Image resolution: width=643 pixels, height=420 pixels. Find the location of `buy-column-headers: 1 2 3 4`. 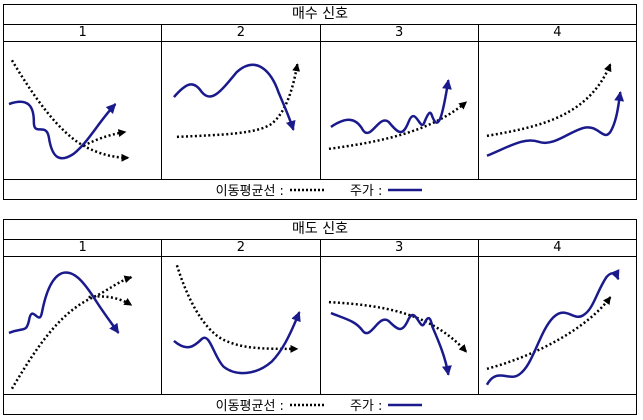

buy-column-headers: 1 2 3 4 is located at coordinates (320, 33).